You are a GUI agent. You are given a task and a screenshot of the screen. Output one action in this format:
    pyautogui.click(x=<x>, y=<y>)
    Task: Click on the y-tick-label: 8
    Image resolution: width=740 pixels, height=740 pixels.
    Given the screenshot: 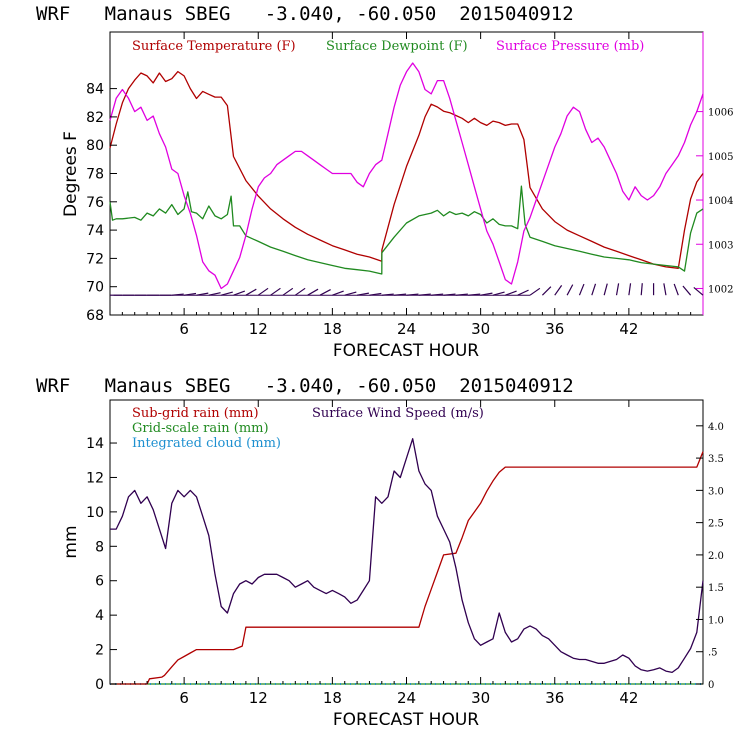 What is the action you would take?
    pyautogui.click(x=99, y=547)
    